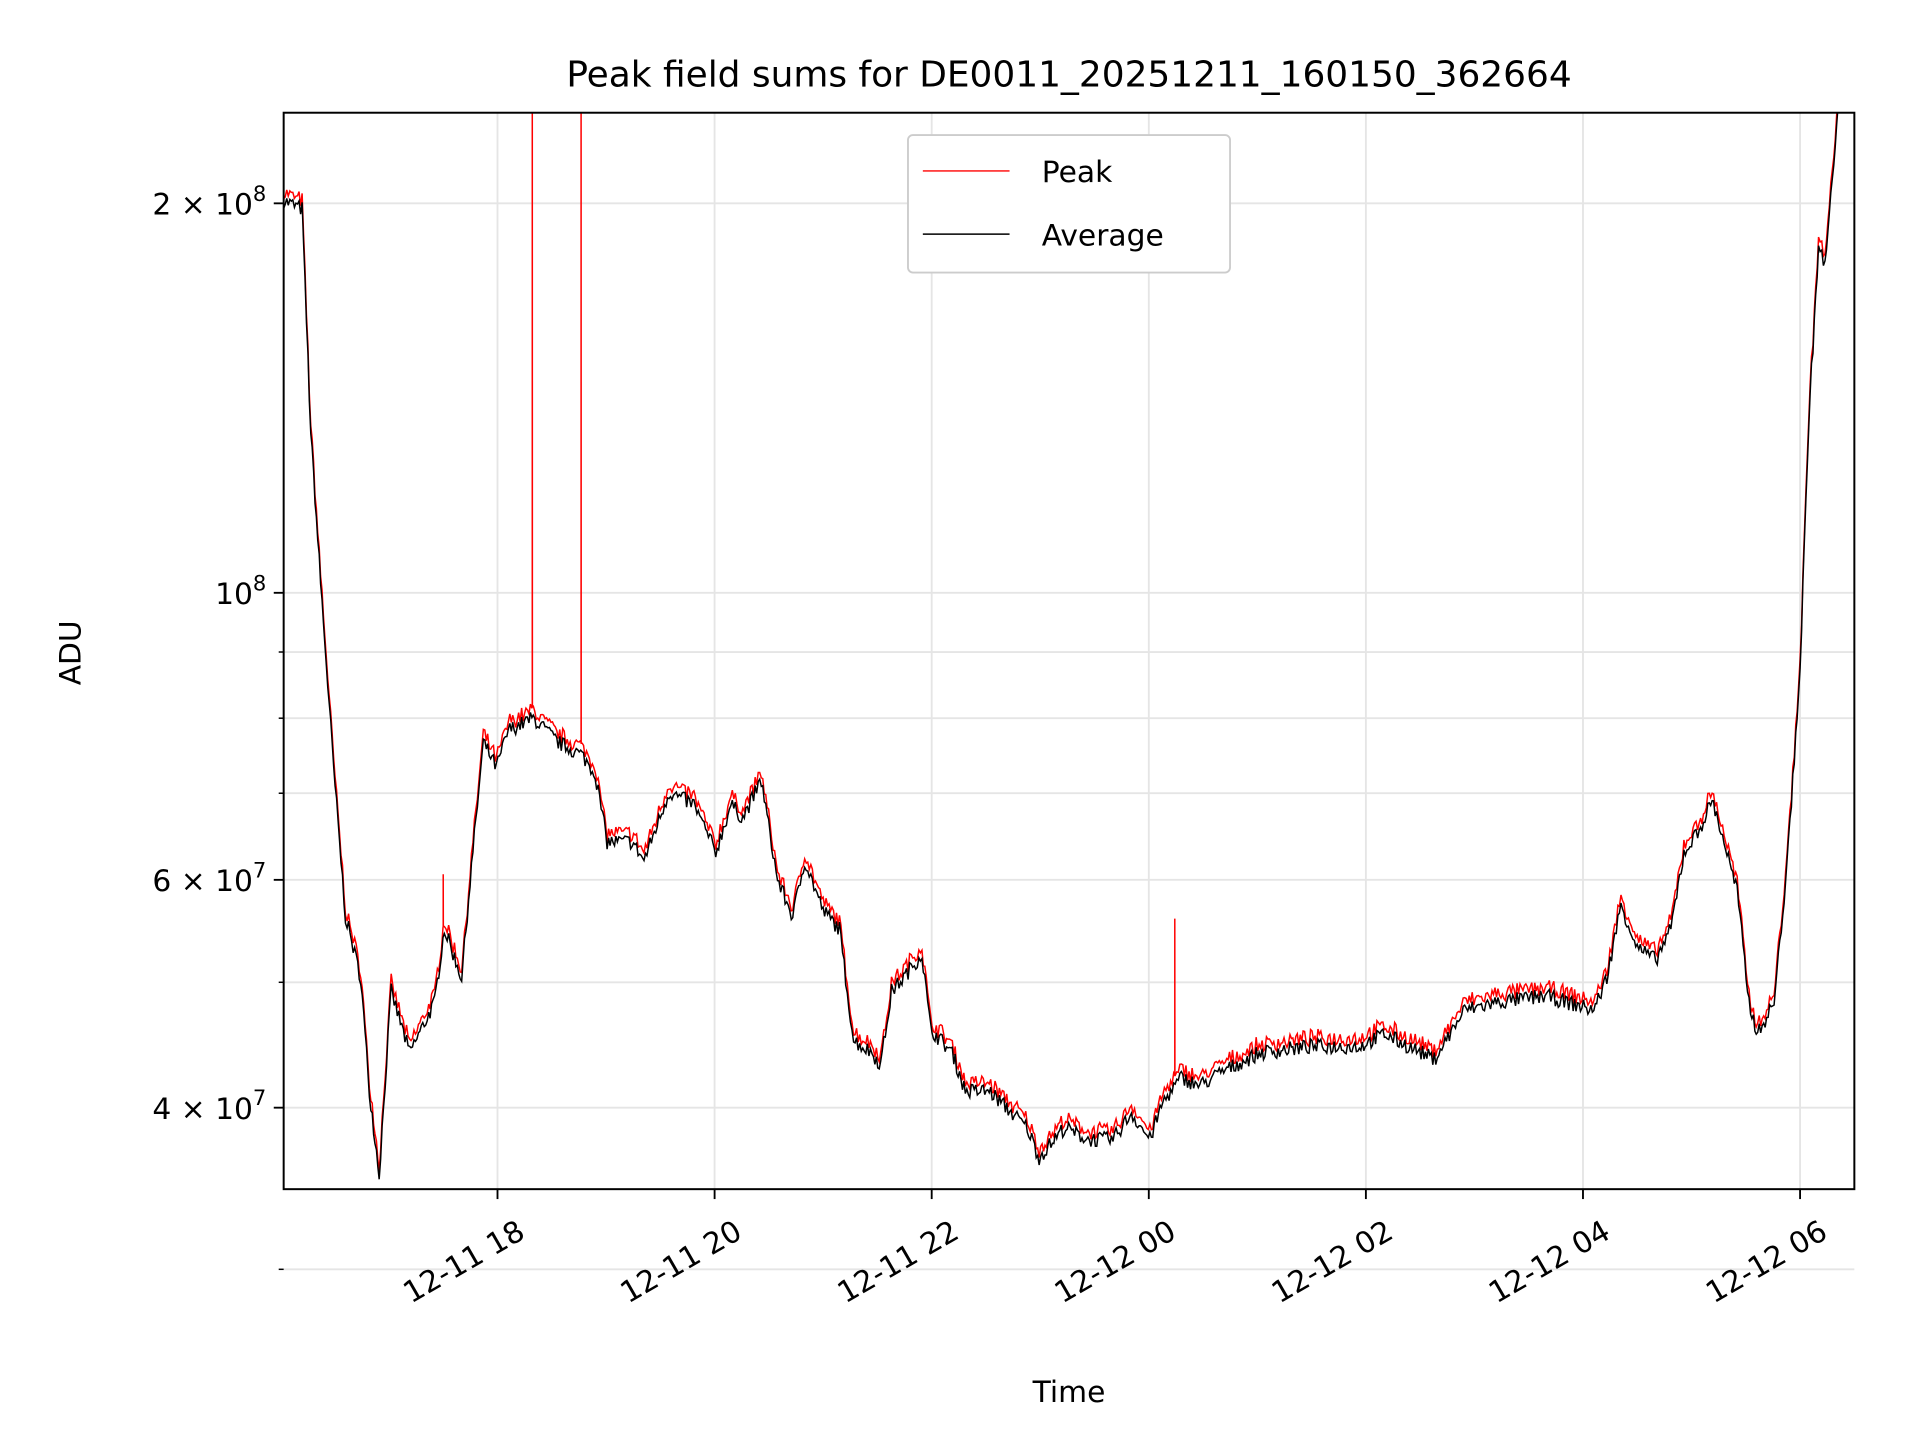 The image size is (1920, 1440). I want to click on x-tick-label: 12-11 20, so click(681, 1262).